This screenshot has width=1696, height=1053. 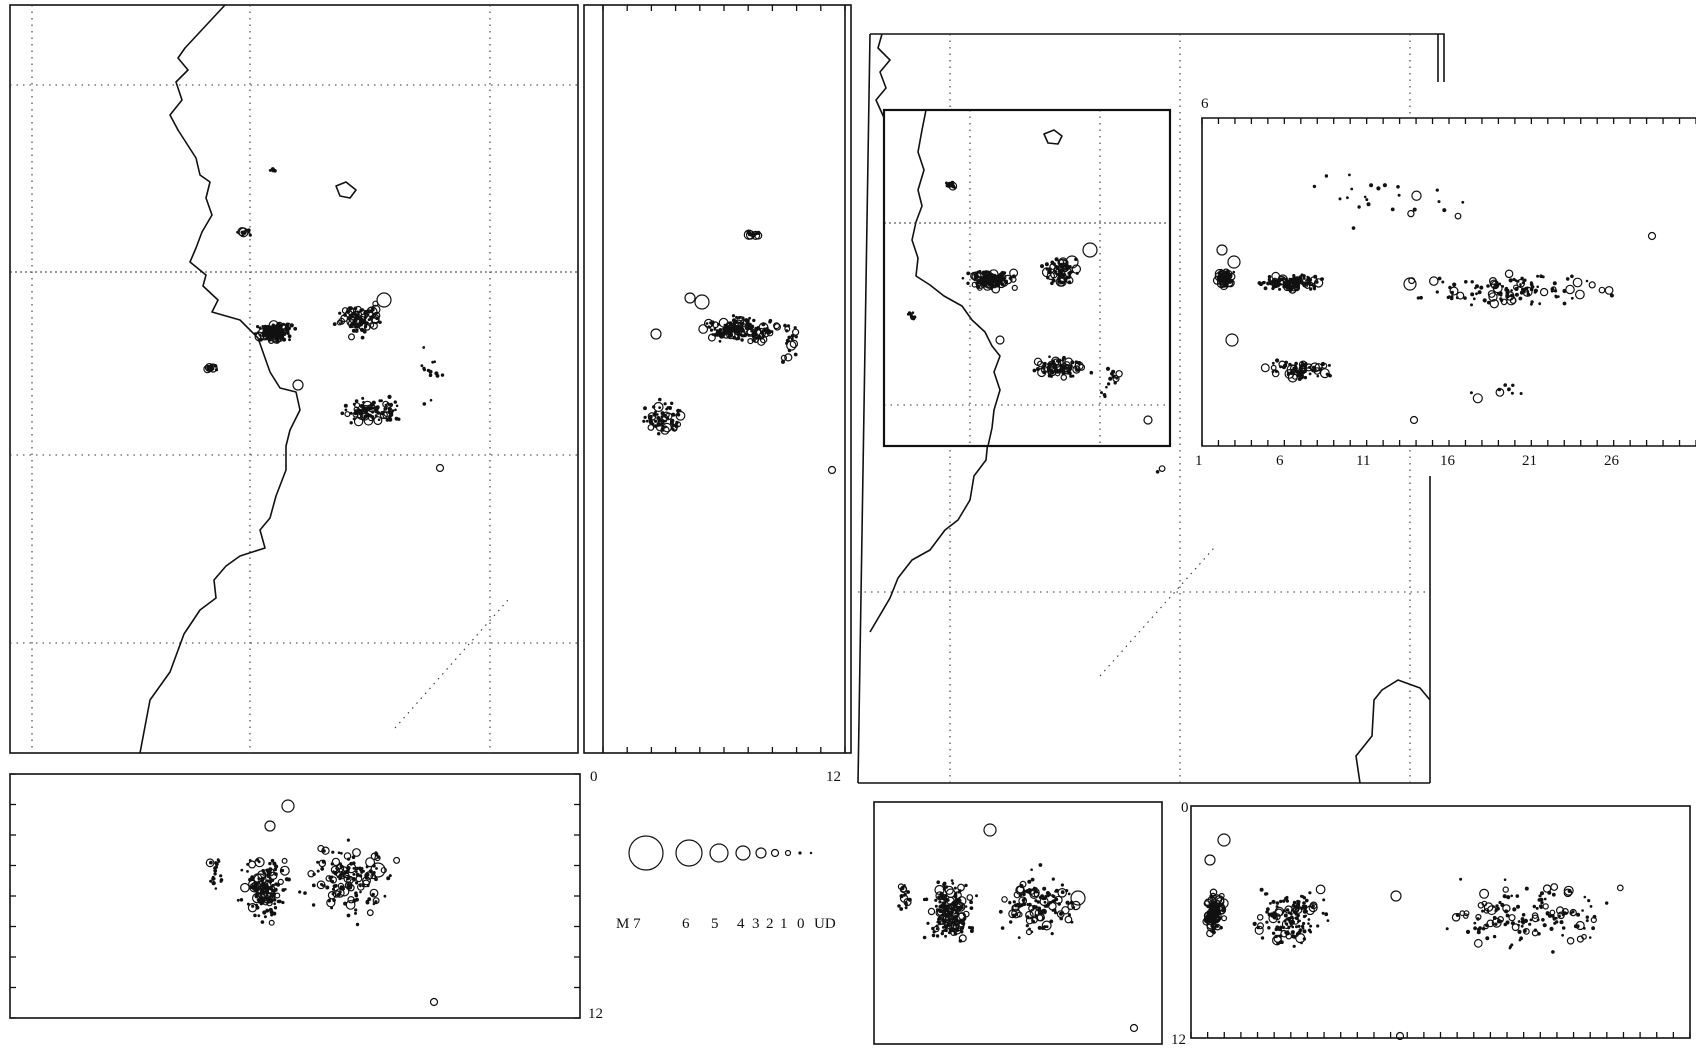 What do you see at coordinates (1407, 461) in the screenshot?
I see `space-time-x-labels: 1 6 11 16 21 26` at bounding box center [1407, 461].